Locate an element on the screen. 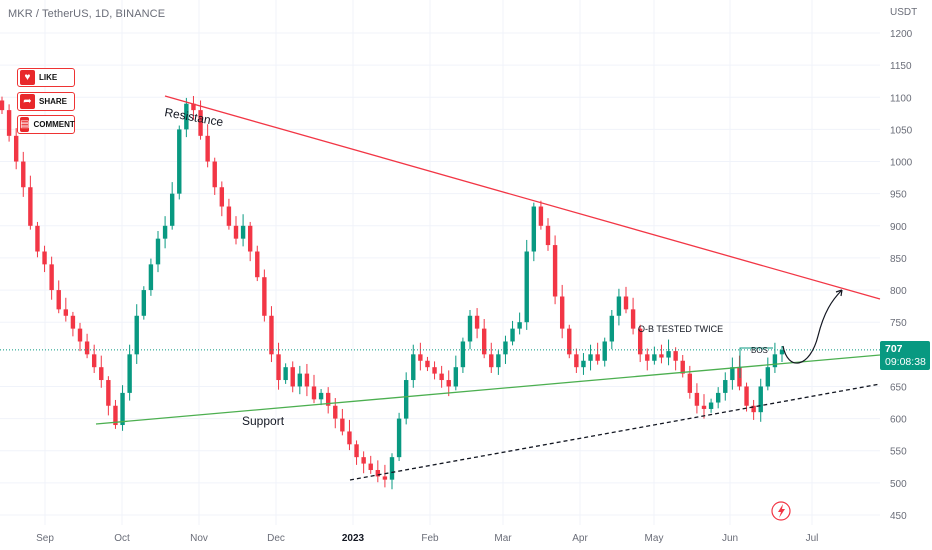 The image size is (932, 550). share-label: SHARE is located at coordinates (53, 101).